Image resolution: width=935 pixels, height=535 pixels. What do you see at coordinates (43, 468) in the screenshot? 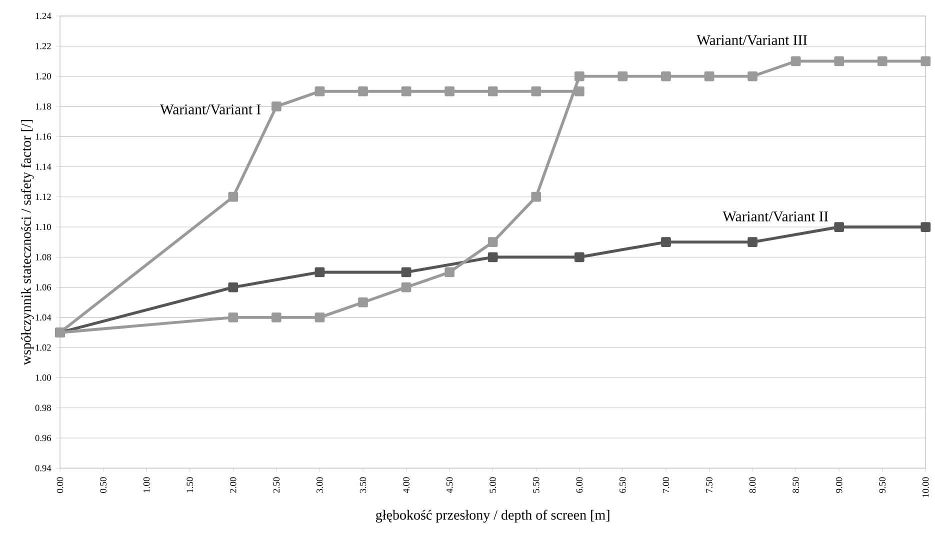
I see `y-tick-label: 0.94` at bounding box center [43, 468].